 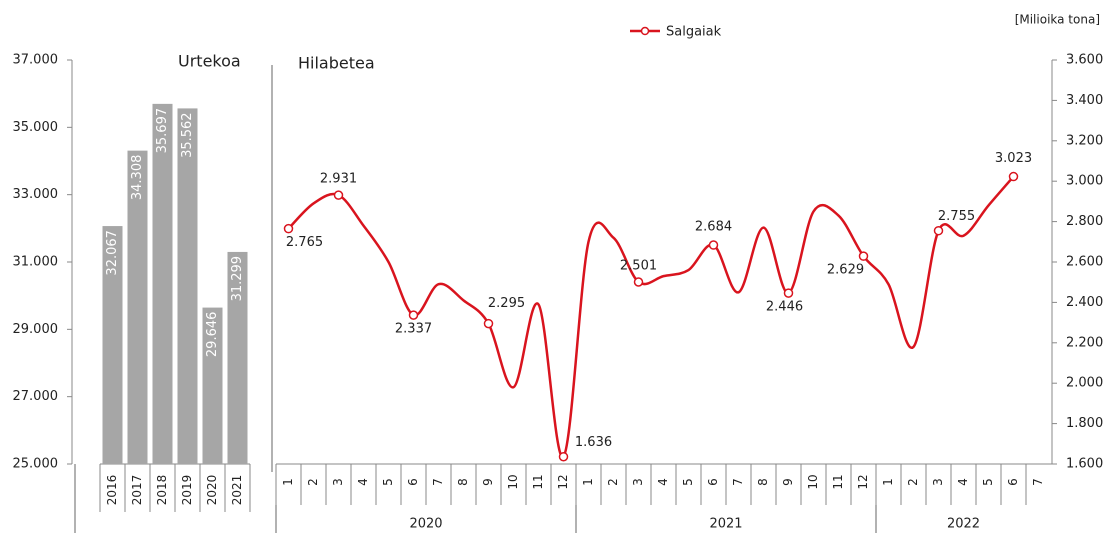 What do you see at coordinates (506, 303) in the screenshot?
I see `data-label: 2.295` at bounding box center [506, 303].